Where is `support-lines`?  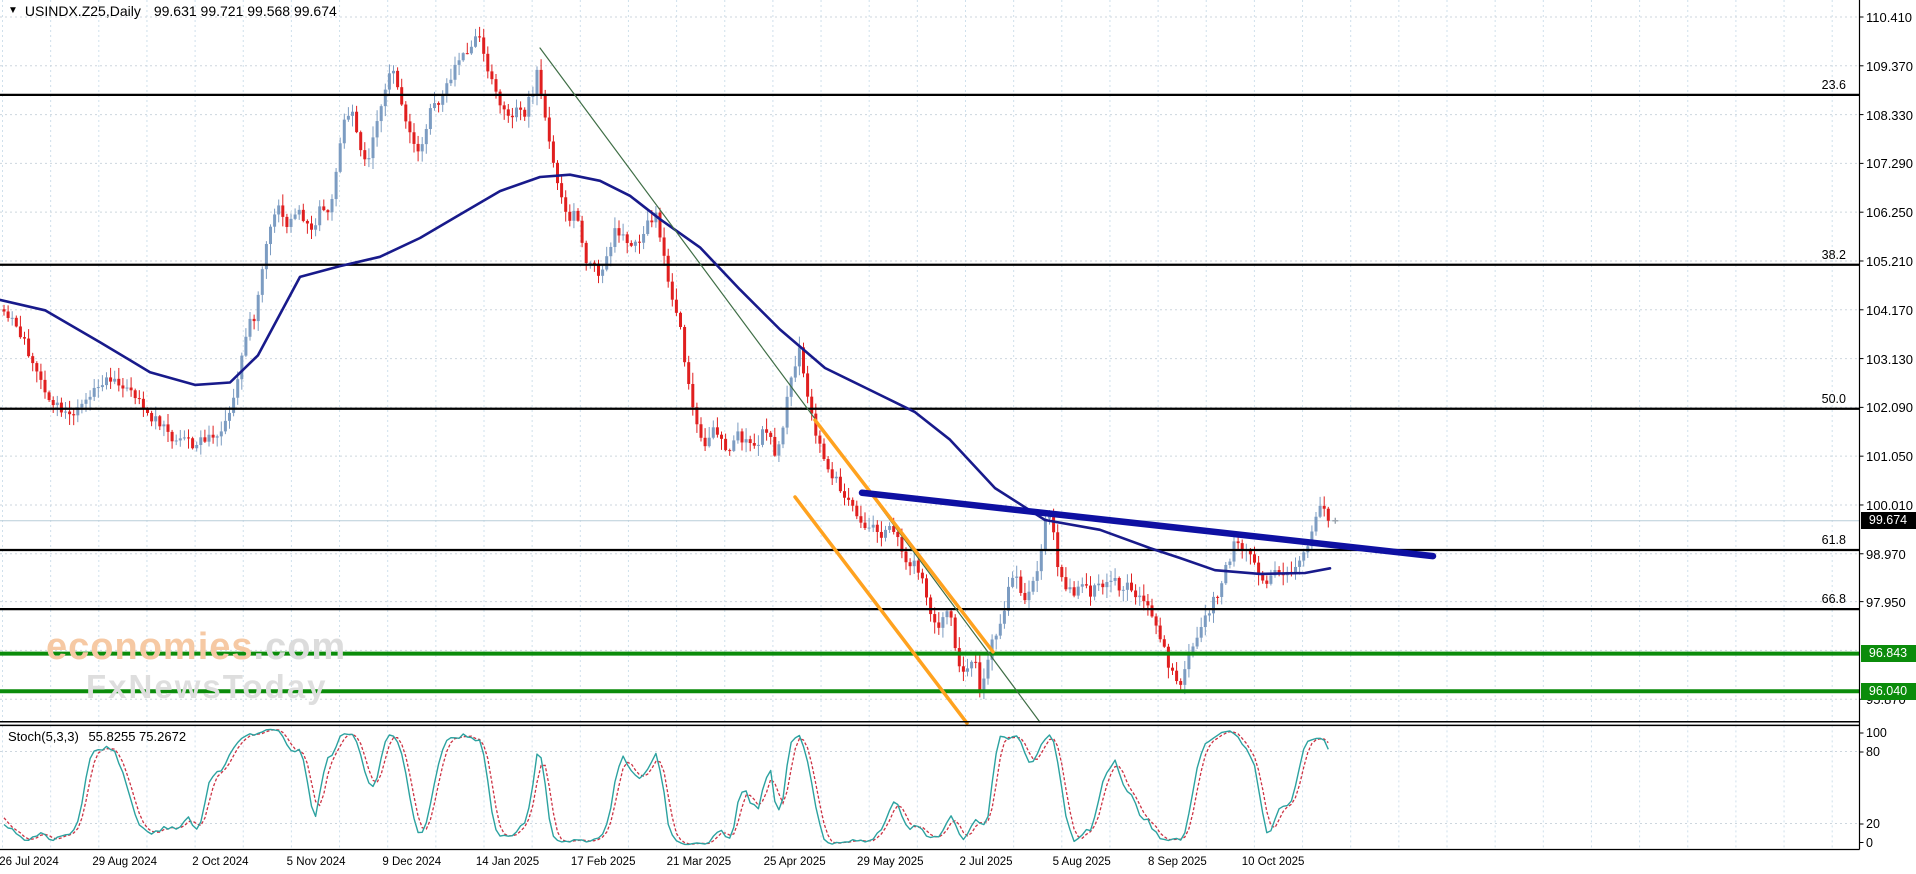 support-lines is located at coordinates (930, 672).